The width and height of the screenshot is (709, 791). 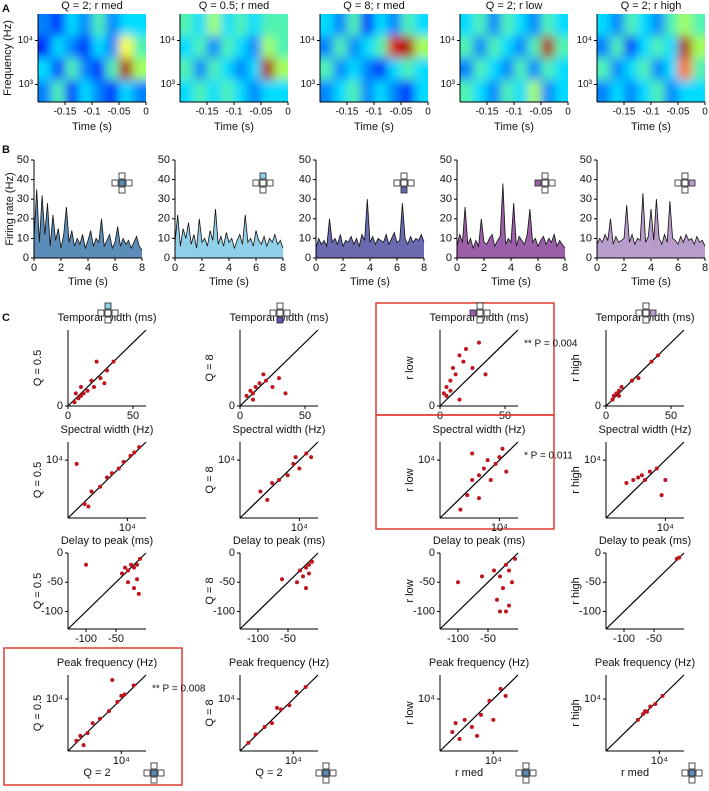 What do you see at coordinates (514, 112) in the screenshot?
I see `x-tick-label: -0.1` at bounding box center [514, 112].